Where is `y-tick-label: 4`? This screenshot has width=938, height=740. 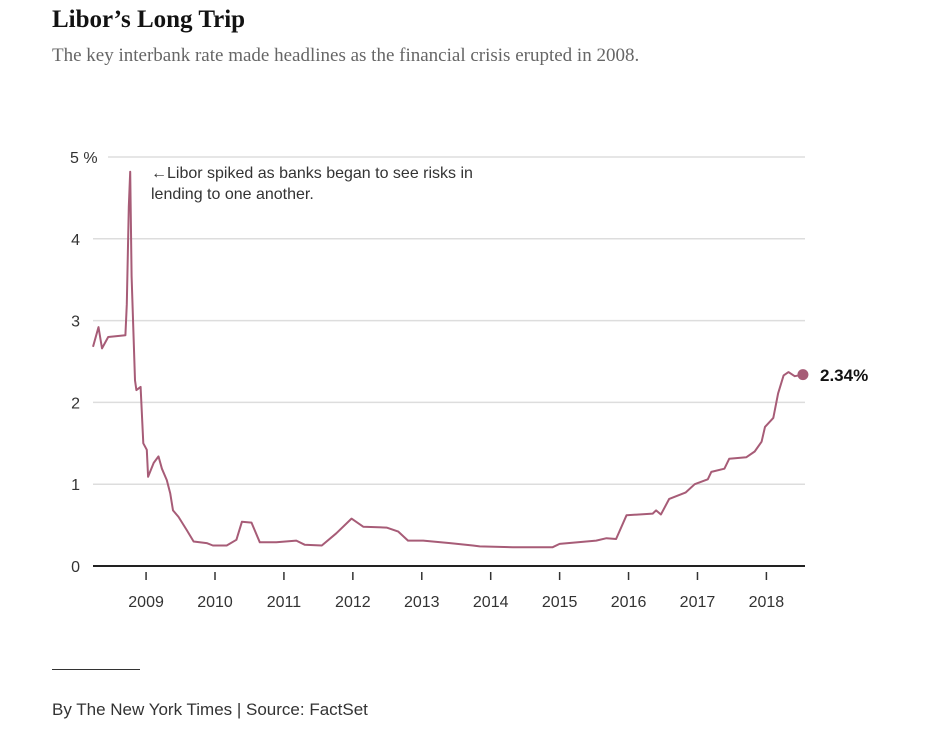 y-tick-label: 4 is located at coordinates (75, 240).